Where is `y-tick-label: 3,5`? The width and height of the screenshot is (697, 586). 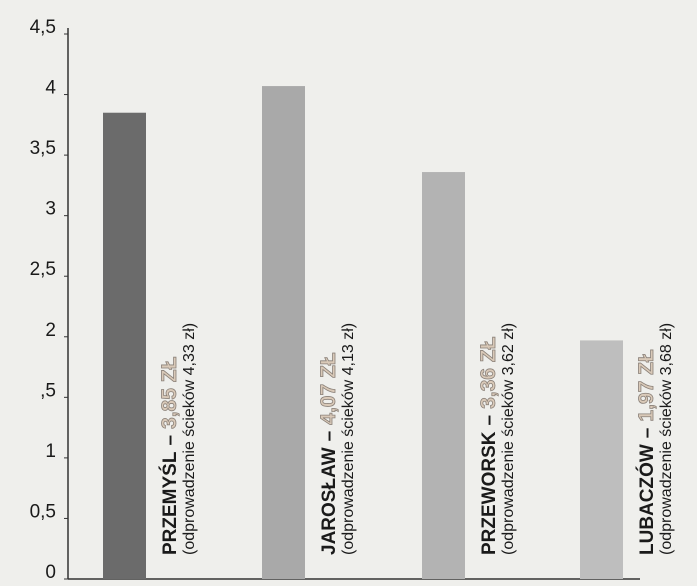 y-tick-label: 3,5 is located at coordinates (43, 148).